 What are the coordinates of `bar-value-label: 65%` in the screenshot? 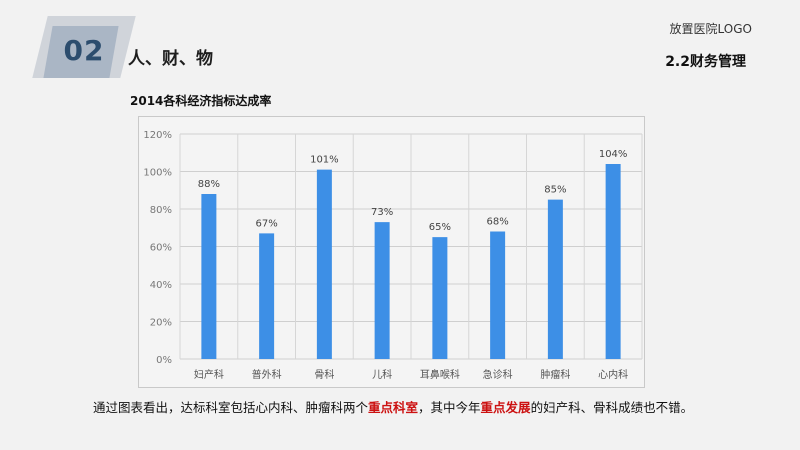 It's located at (440, 227).